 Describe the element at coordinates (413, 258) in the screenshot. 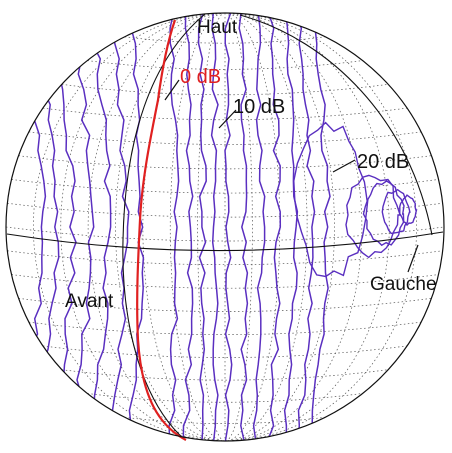

I see `left-label-leader-line` at that location.